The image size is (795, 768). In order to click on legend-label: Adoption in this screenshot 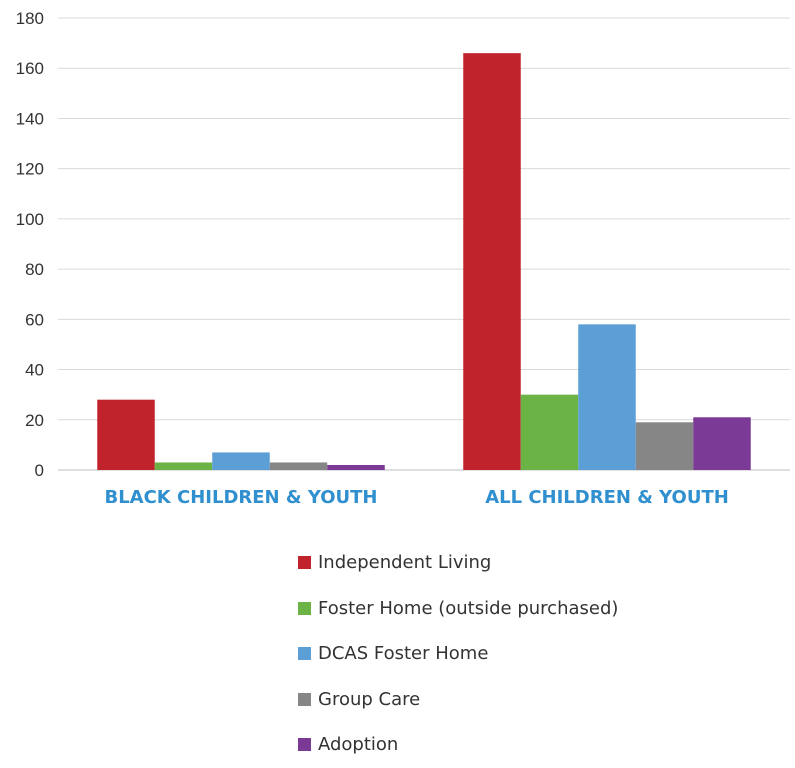, I will do `click(358, 745)`.